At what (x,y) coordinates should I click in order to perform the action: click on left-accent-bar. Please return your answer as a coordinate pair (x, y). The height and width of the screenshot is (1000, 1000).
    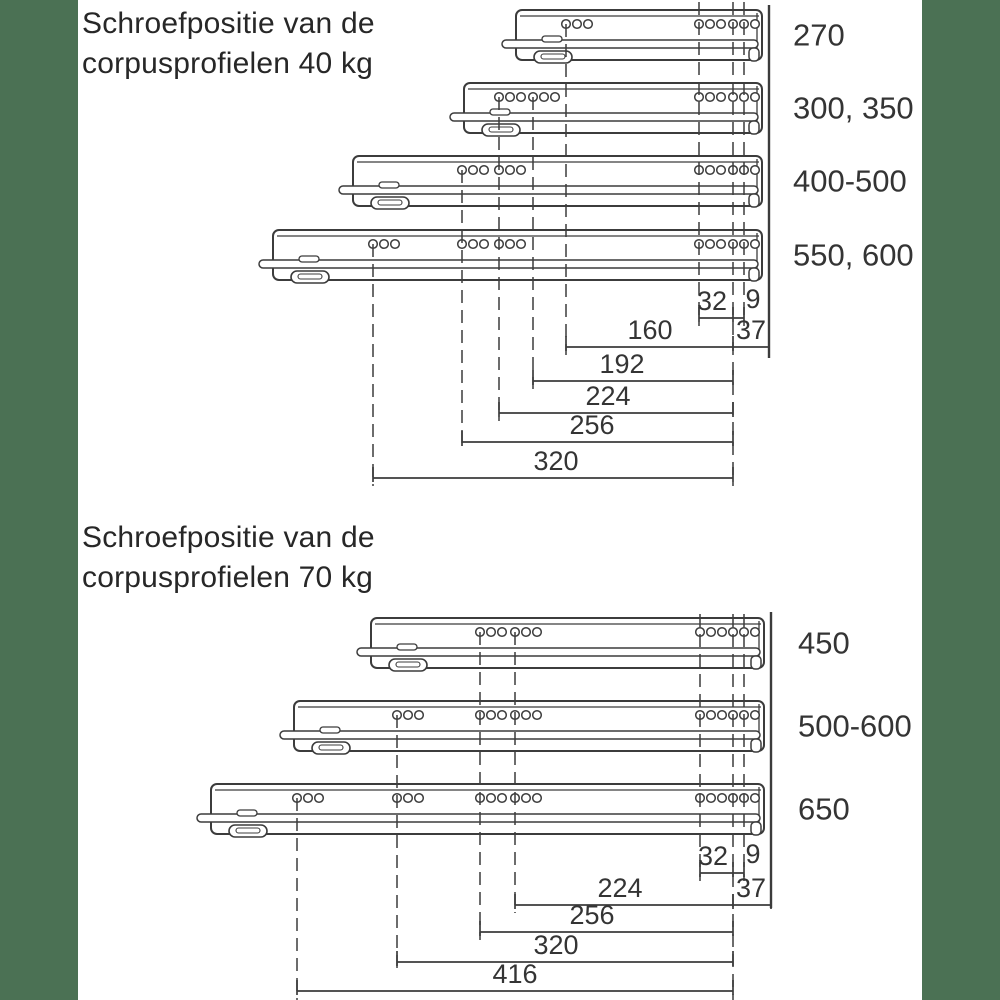
    Looking at the image, I should click on (39, 500).